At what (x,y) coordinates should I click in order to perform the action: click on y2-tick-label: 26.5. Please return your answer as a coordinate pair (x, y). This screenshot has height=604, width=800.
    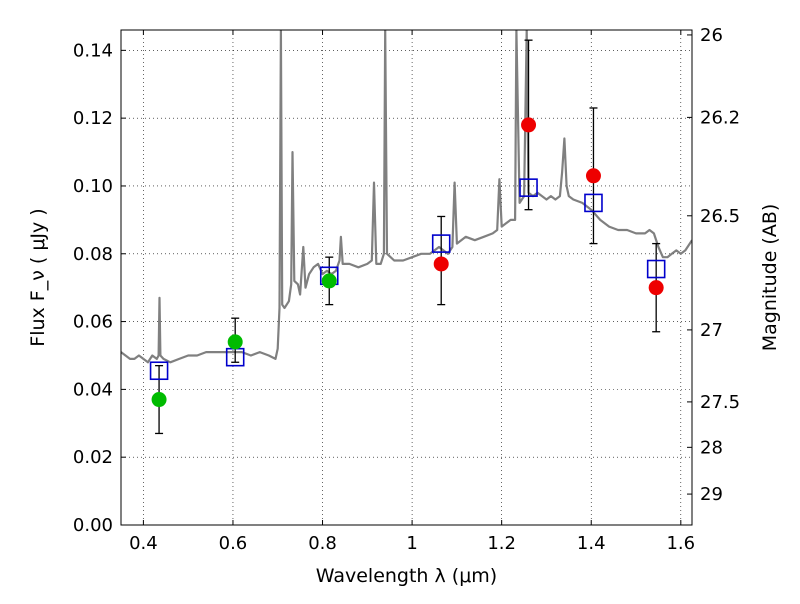
    Looking at the image, I should click on (720, 216).